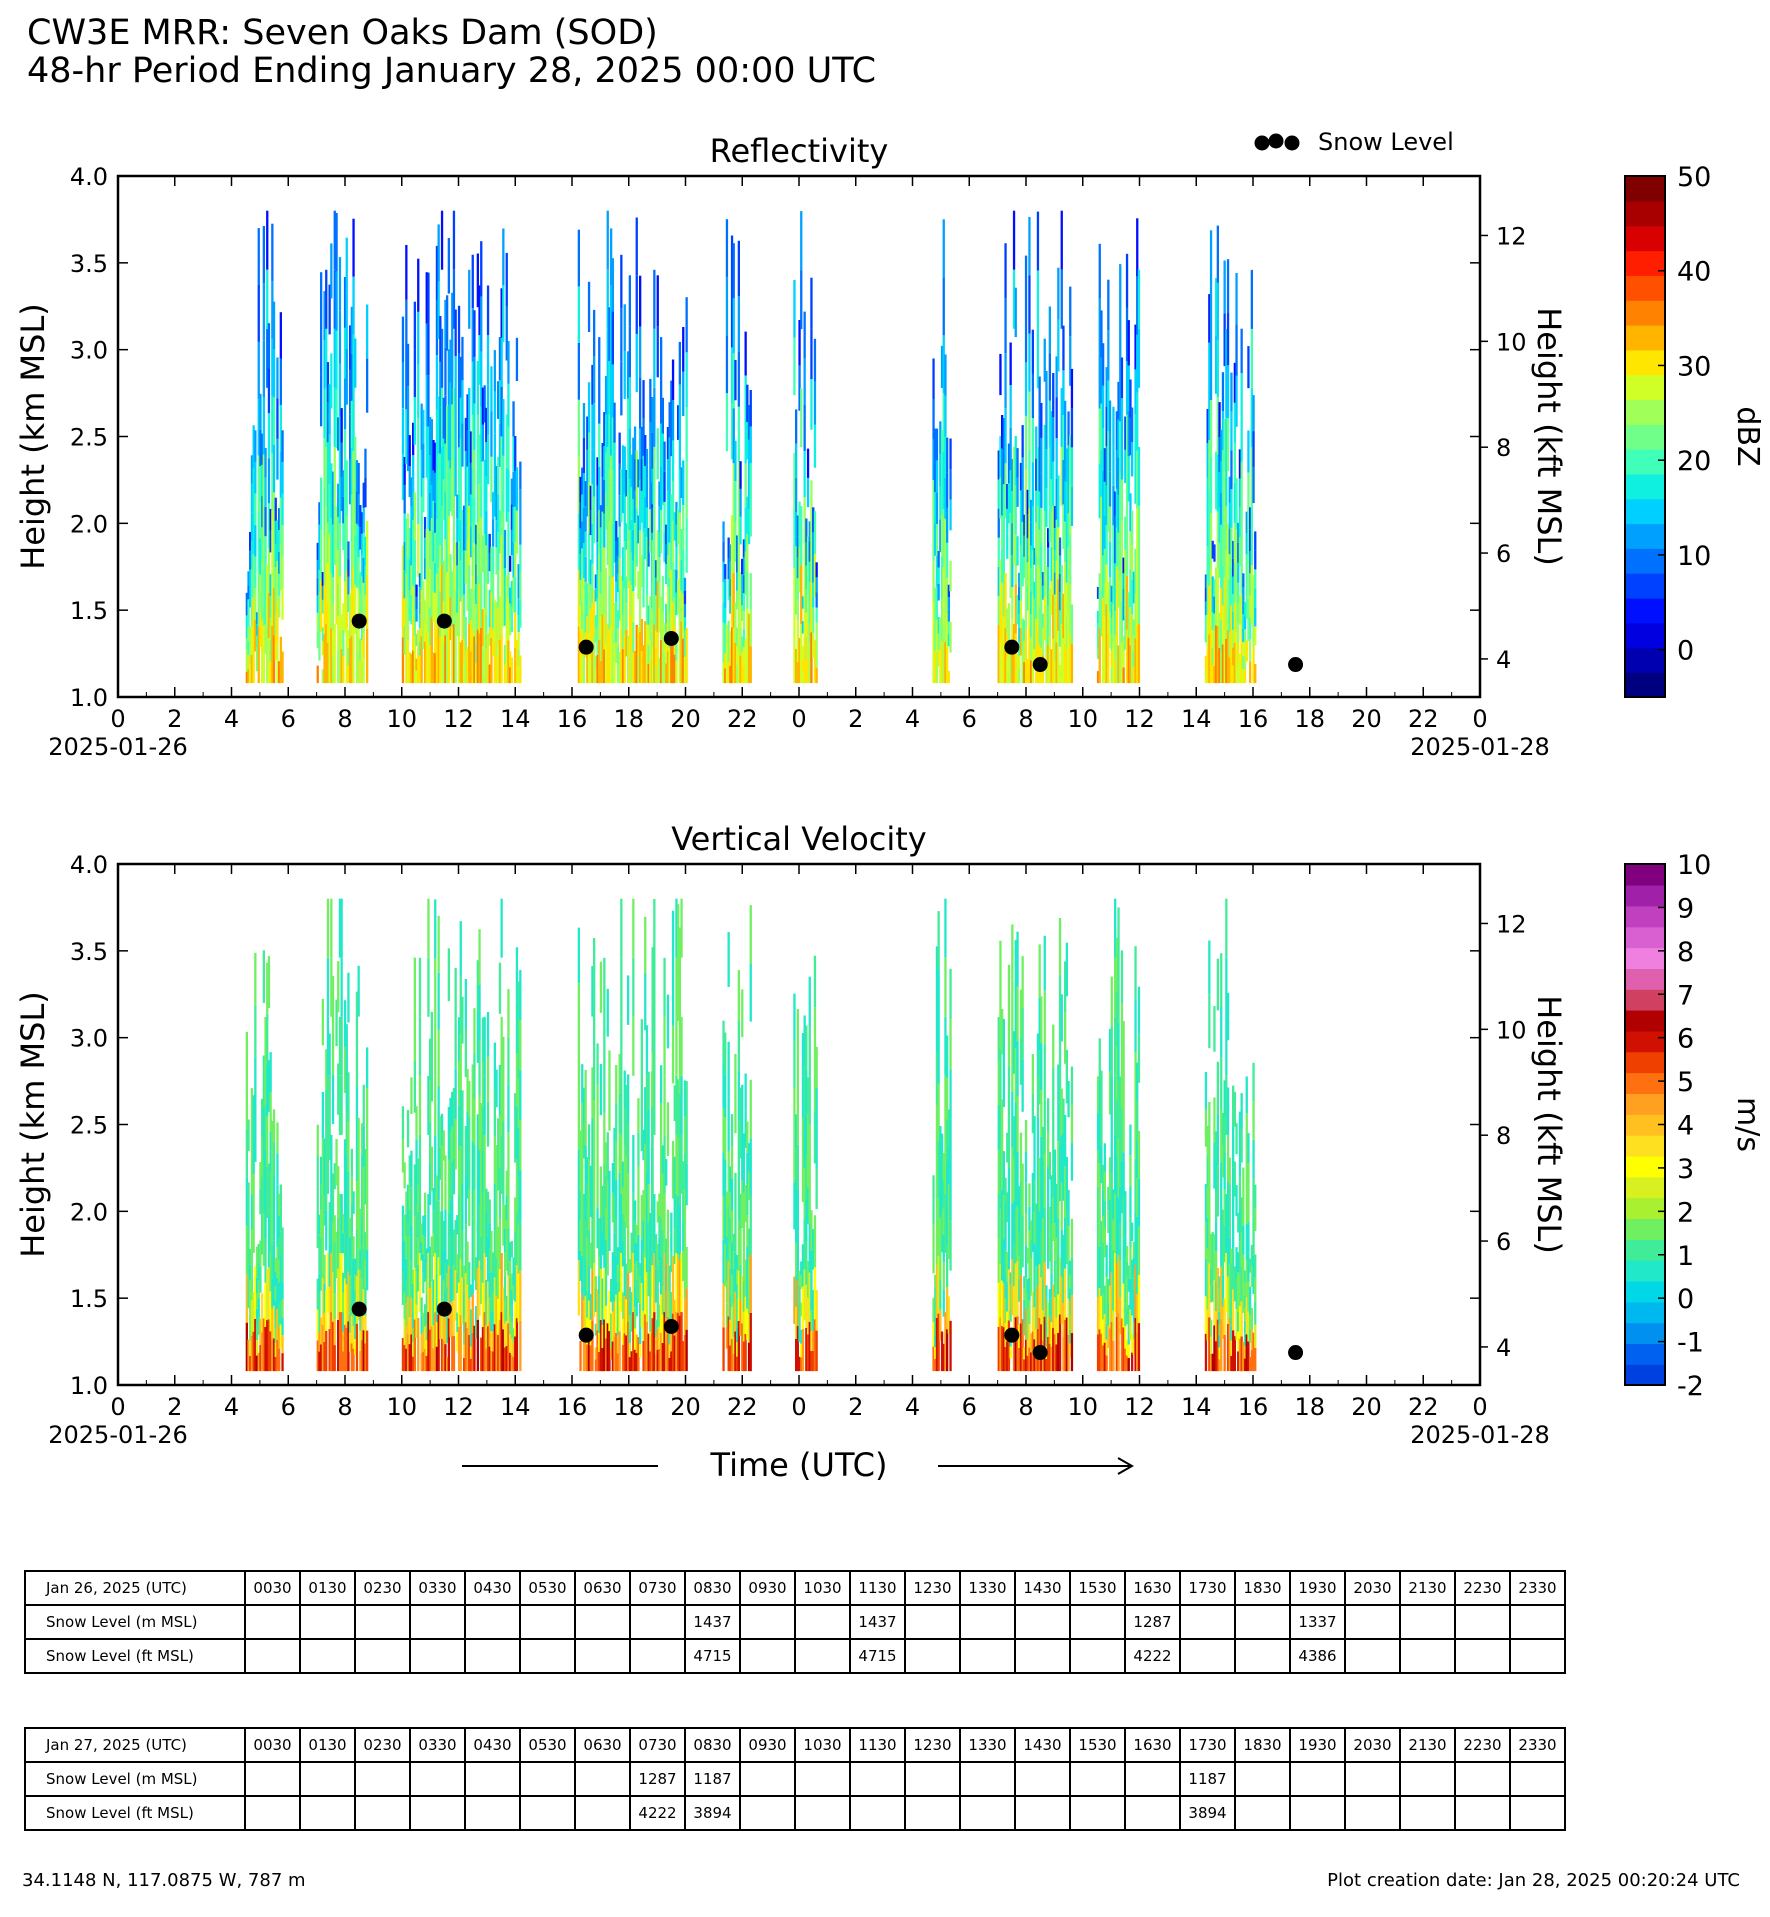 The image size is (1770, 1917). Describe the element at coordinates (1097, 1622) in the screenshot. I see `snow-level-cell` at that location.